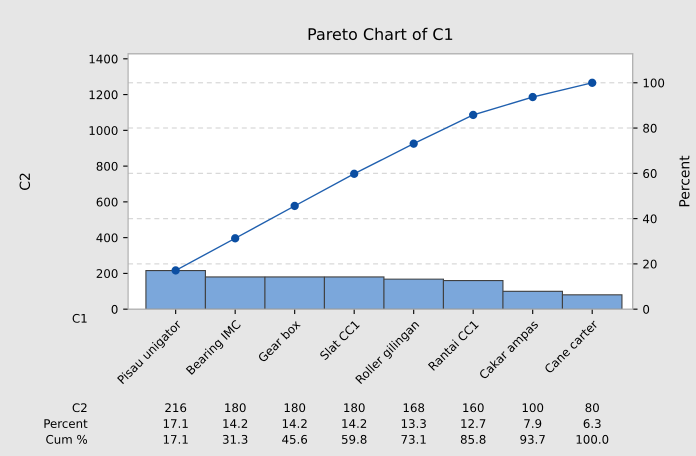 The width and height of the screenshot is (696, 456). What do you see at coordinates (104, 130) in the screenshot?
I see `y-tick-label: 1000` at bounding box center [104, 130].